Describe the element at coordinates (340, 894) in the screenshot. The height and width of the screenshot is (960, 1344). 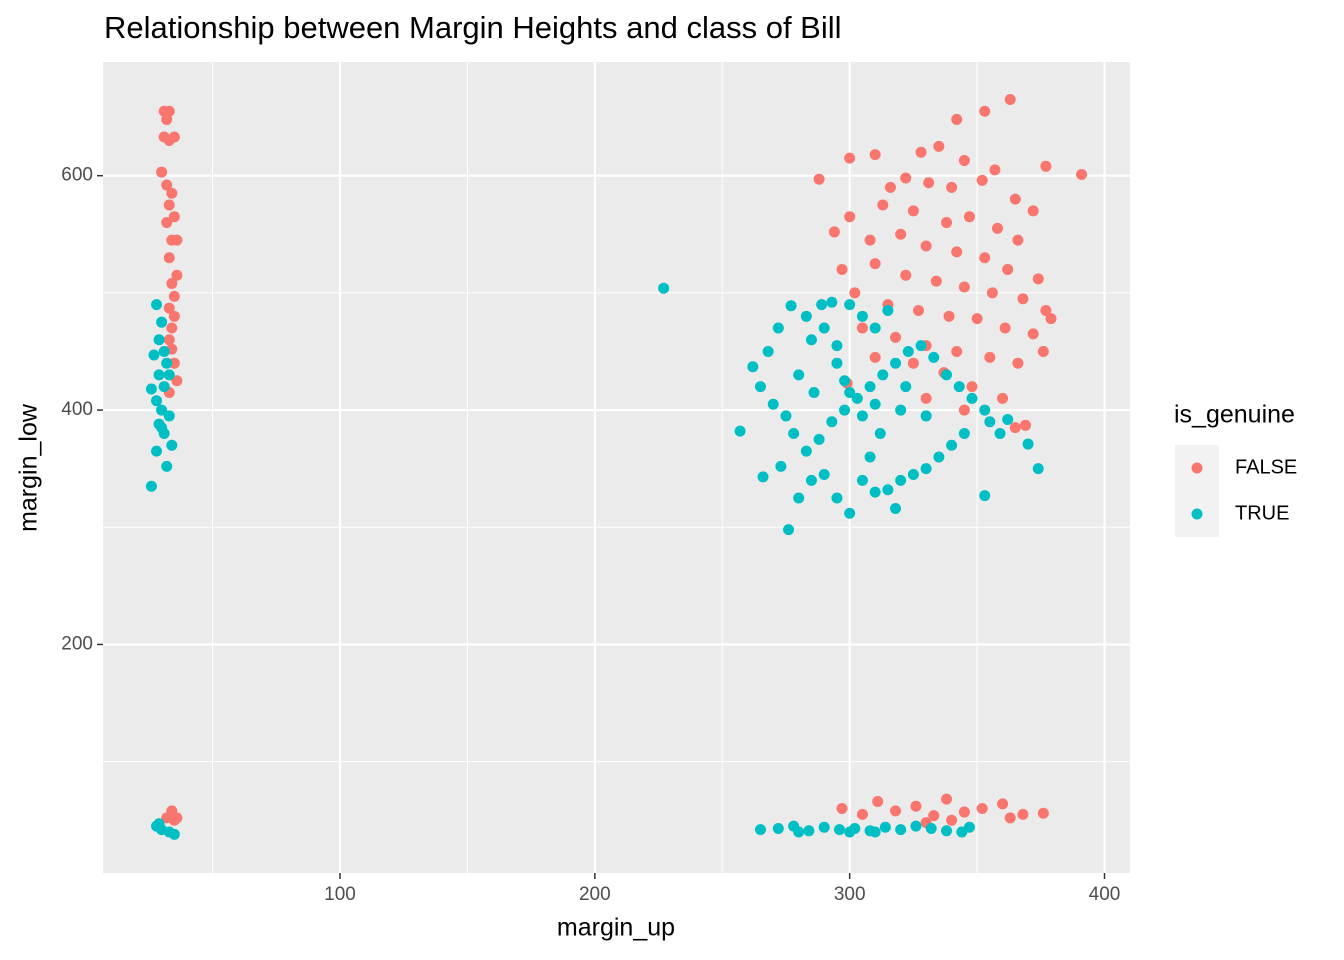
I see `x-tick-label: 100` at that location.